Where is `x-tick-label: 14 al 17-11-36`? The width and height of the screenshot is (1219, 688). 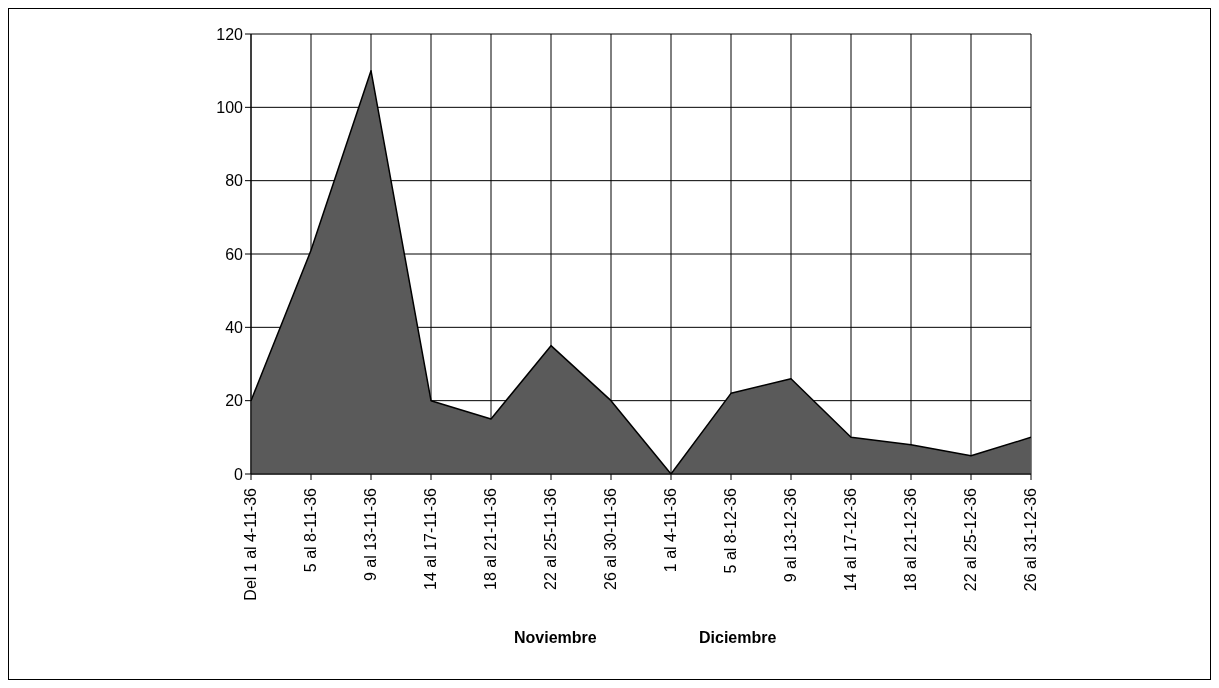 x-tick-label: 14 al 17-11-36 is located at coordinates (430, 538).